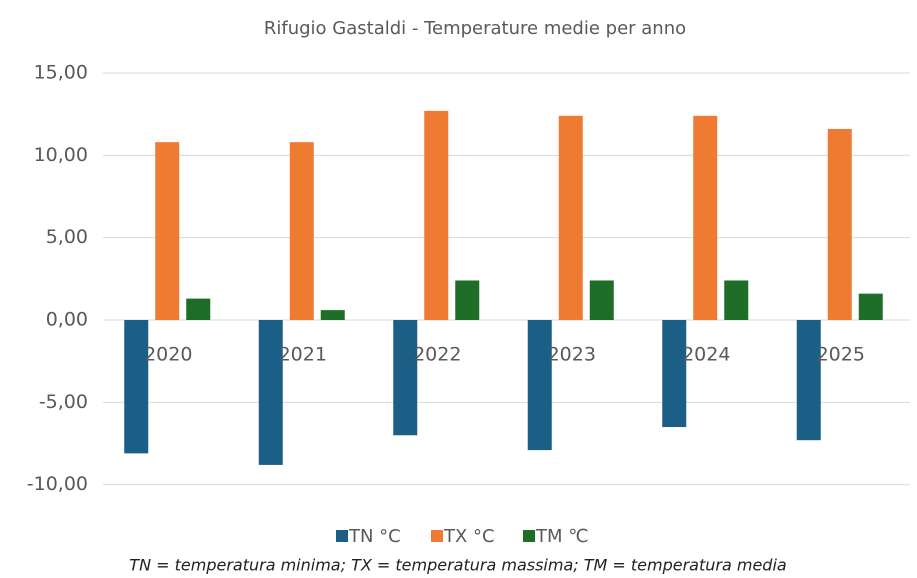 The height and width of the screenshot is (578, 917). I want to click on y-tick-label: -10,00, so click(57, 484).